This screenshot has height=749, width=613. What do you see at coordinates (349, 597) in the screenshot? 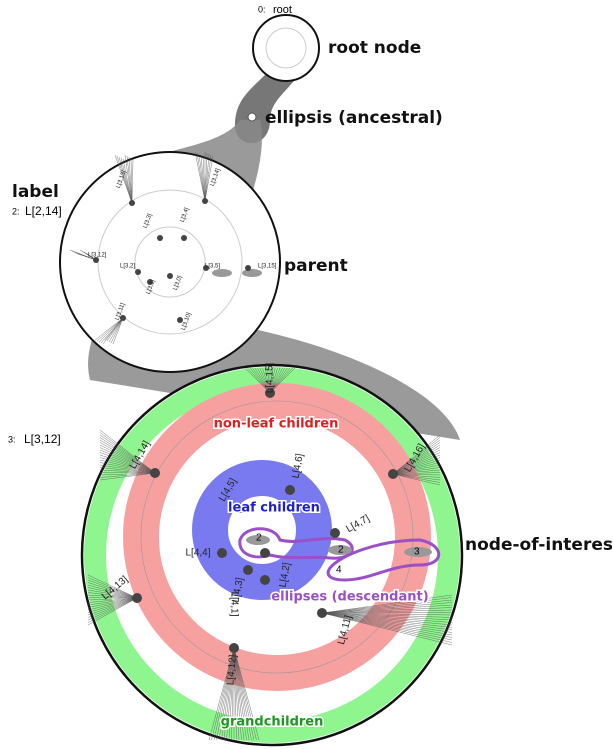
I see `annotation: ellipses (descendant)` at bounding box center [349, 597].